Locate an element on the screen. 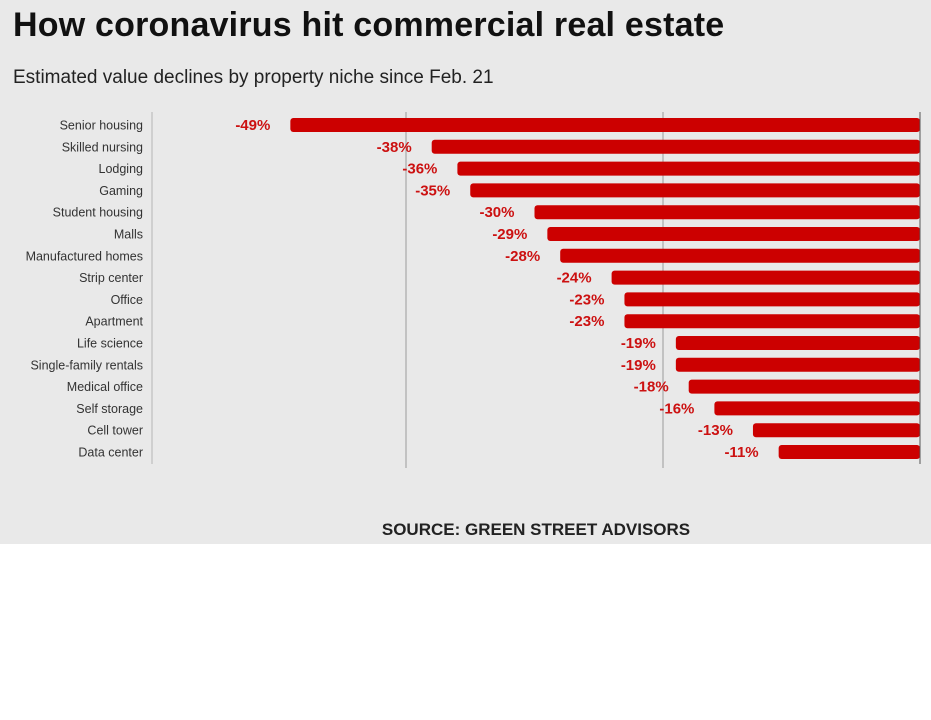 The width and height of the screenshot is (931, 720). category-label: Medical office is located at coordinates (105, 387).